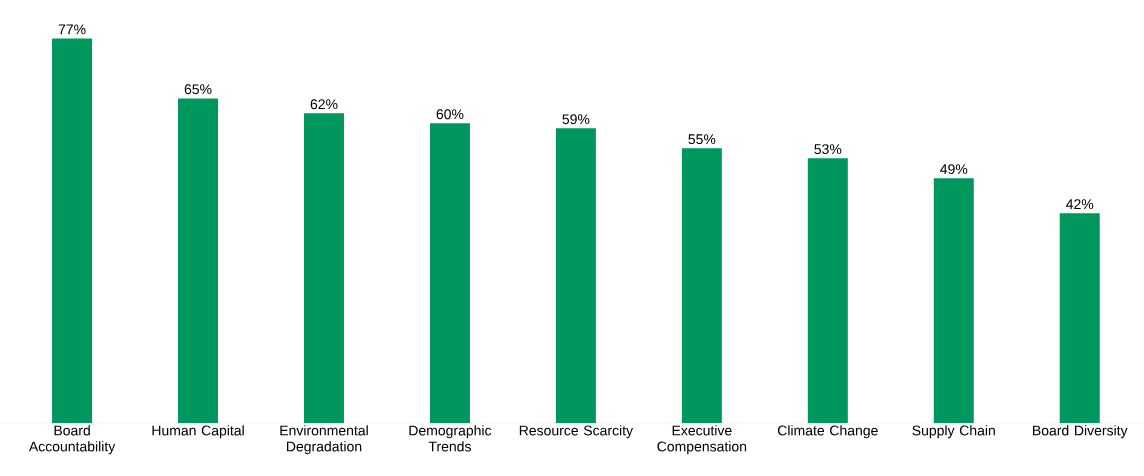 The image size is (1144, 476). I want to click on data-label: 65%, so click(198, 89).